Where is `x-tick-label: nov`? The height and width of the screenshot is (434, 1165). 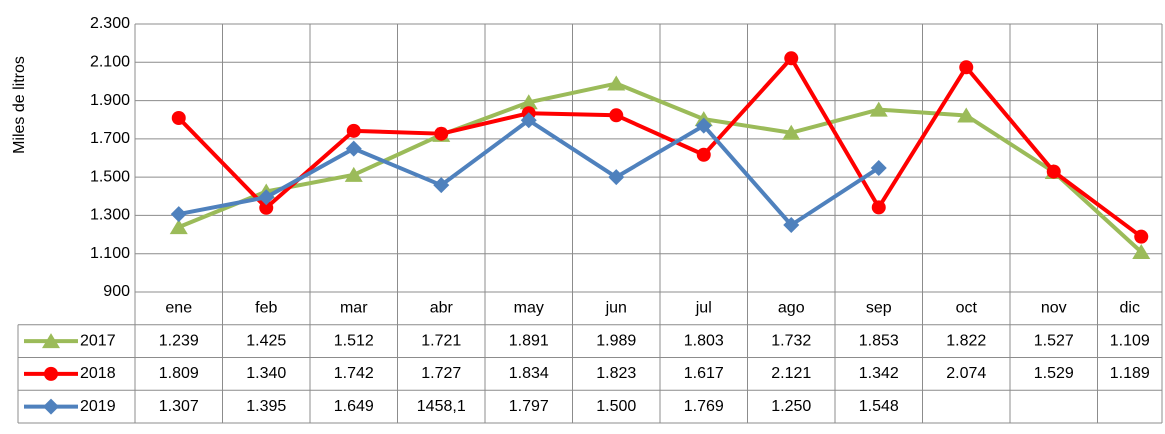
x-tick-label: nov is located at coordinates (1054, 308).